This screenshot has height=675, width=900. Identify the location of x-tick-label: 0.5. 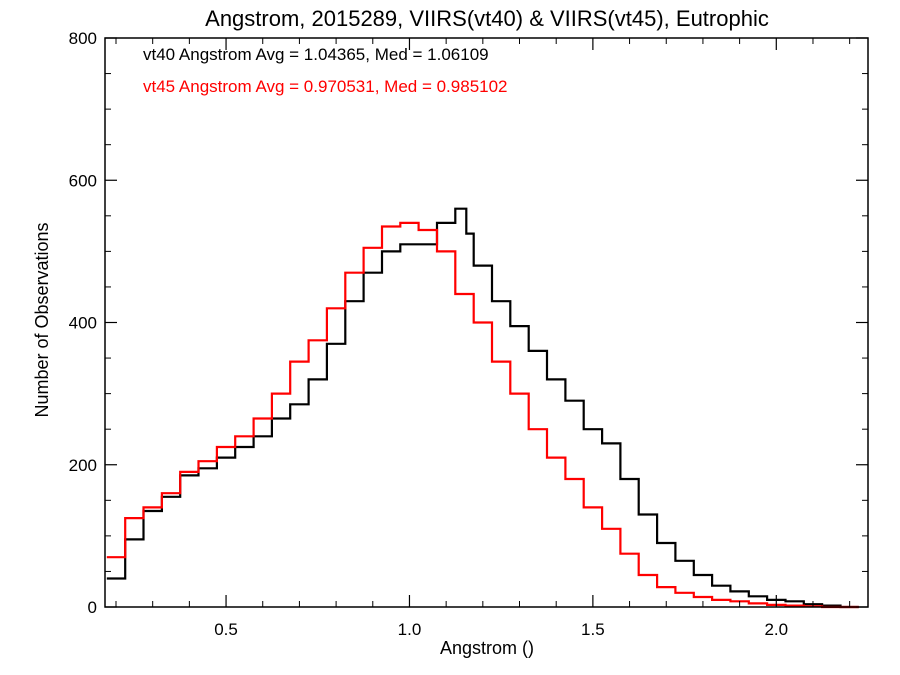
(226, 629).